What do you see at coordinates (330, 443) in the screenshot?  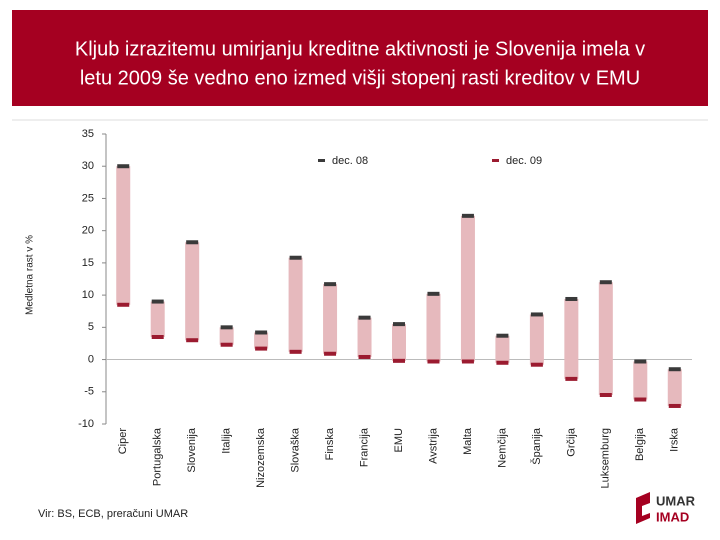 I see `x-tick-label: Finska` at bounding box center [330, 443].